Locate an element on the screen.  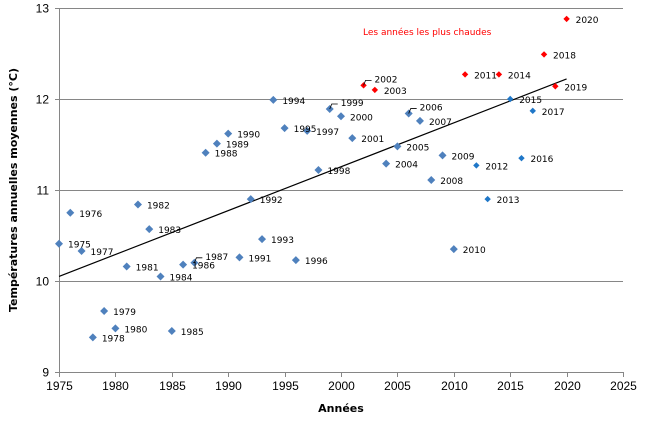
annotation-hottest-years: Les années les plus chaudes is located at coordinates (427, 32).